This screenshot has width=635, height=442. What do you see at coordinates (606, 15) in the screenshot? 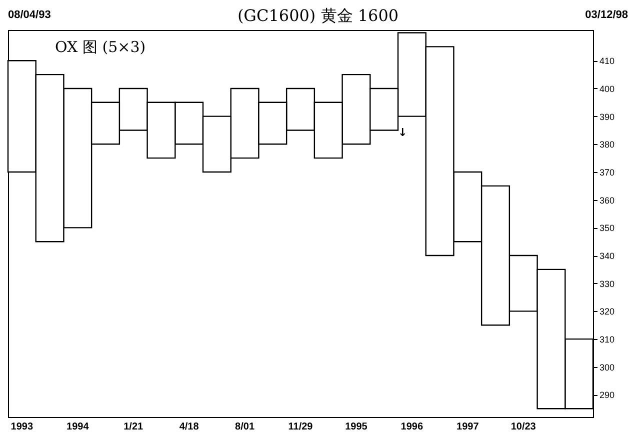
I see `text: 03/12/98` at bounding box center [606, 15].